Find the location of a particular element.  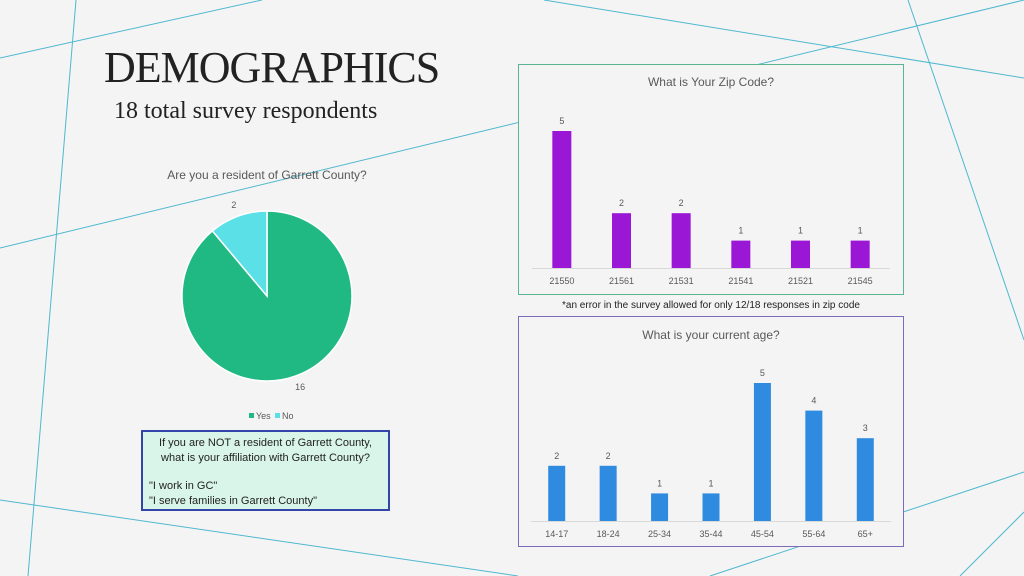

x-tick-label: 21541 is located at coordinates (740, 281).